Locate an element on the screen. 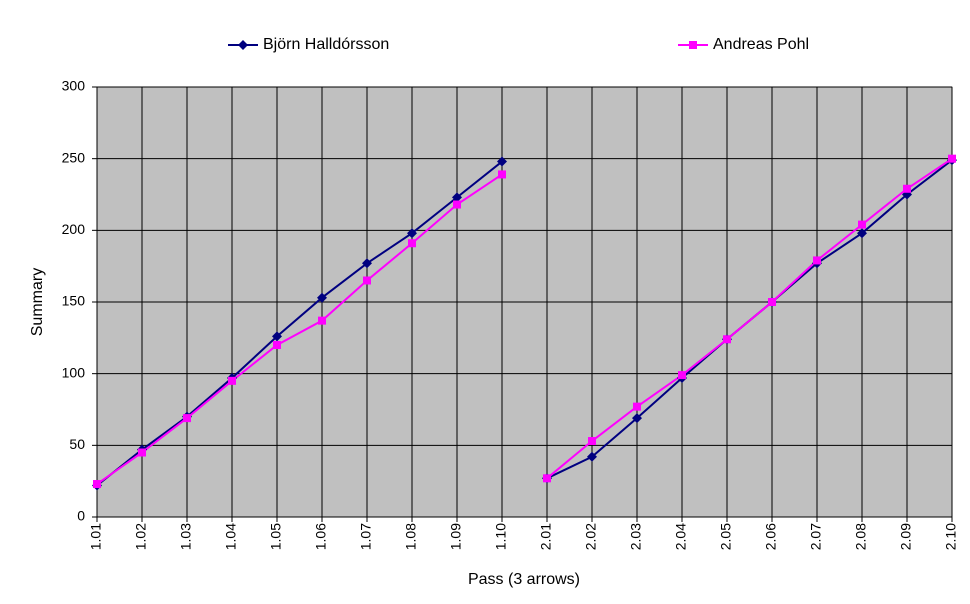 The height and width of the screenshot is (604, 970). legend-label: Andreas Pohl is located at coordinates (761, 44).